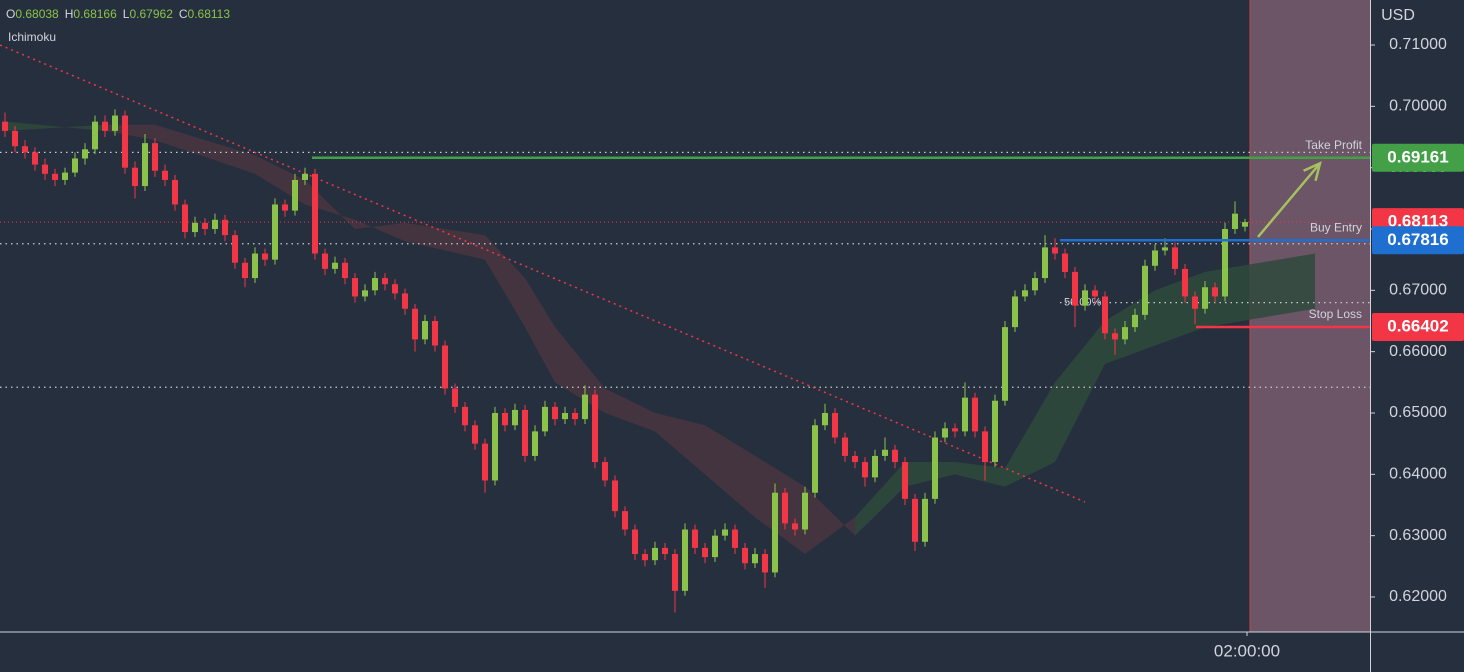  I want to click on header-value: 0.68113, so click(209, 14).